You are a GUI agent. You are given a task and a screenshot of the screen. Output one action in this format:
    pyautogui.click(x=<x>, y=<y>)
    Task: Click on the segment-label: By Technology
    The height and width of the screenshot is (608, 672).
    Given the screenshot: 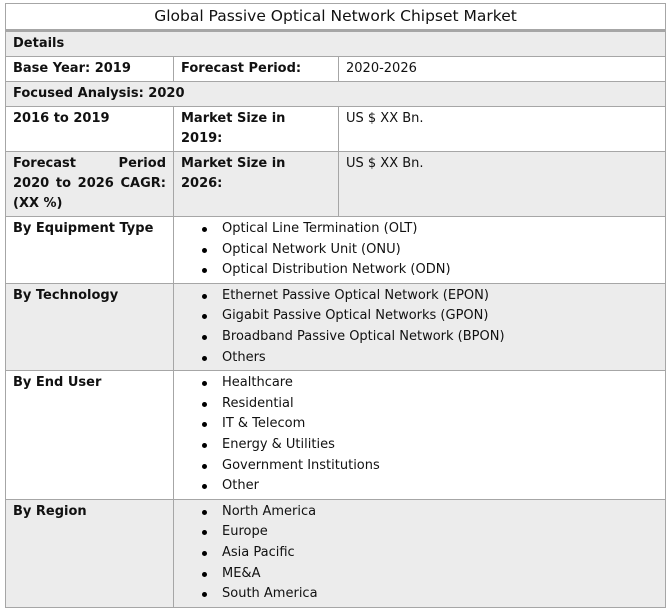 What is the action you would take?
    pyautogui.click(x=66, y=295)
    